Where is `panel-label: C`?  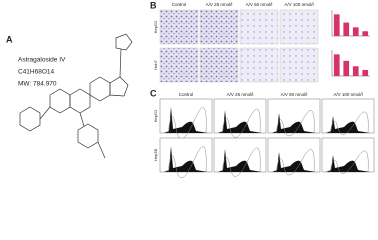 panel-label: C is located at coordinates (153, 93).